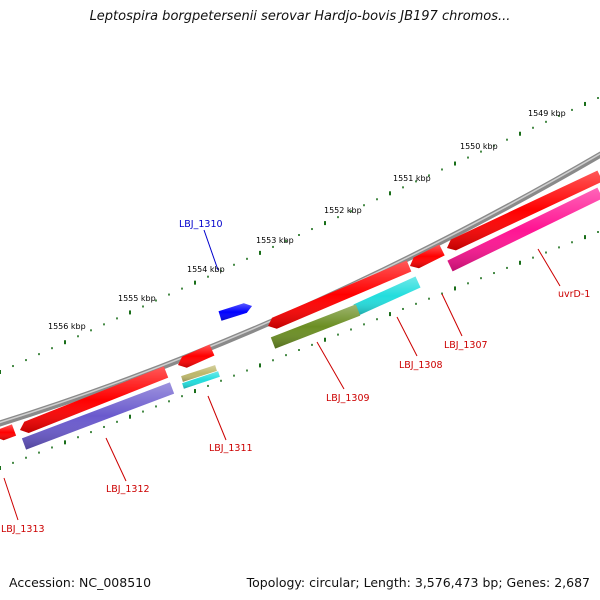 The width and height of the screenshot is (600, 600). I want to click on feature-cog-lbj-1311-a, so click(199, 373).